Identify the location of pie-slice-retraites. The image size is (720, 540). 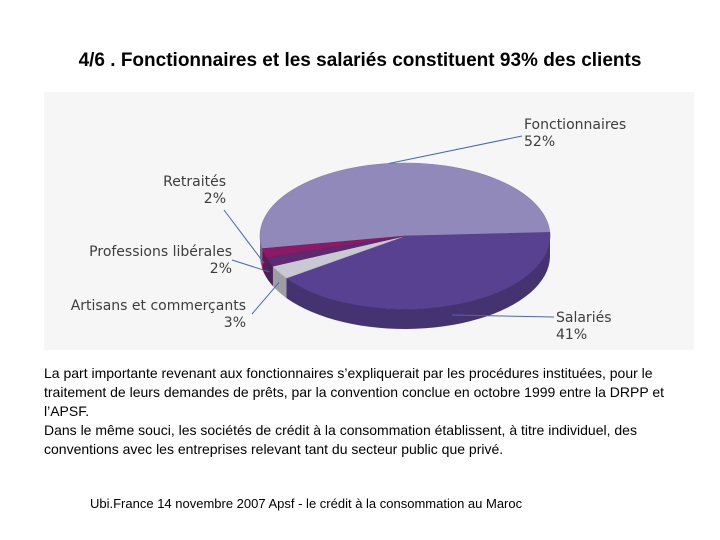
(333, 246).